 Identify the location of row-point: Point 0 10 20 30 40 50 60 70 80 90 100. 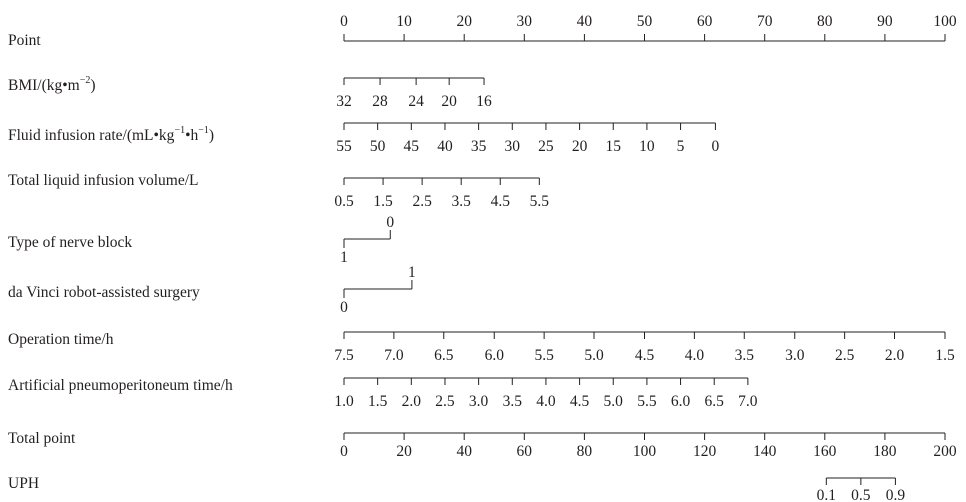
(482, 31).